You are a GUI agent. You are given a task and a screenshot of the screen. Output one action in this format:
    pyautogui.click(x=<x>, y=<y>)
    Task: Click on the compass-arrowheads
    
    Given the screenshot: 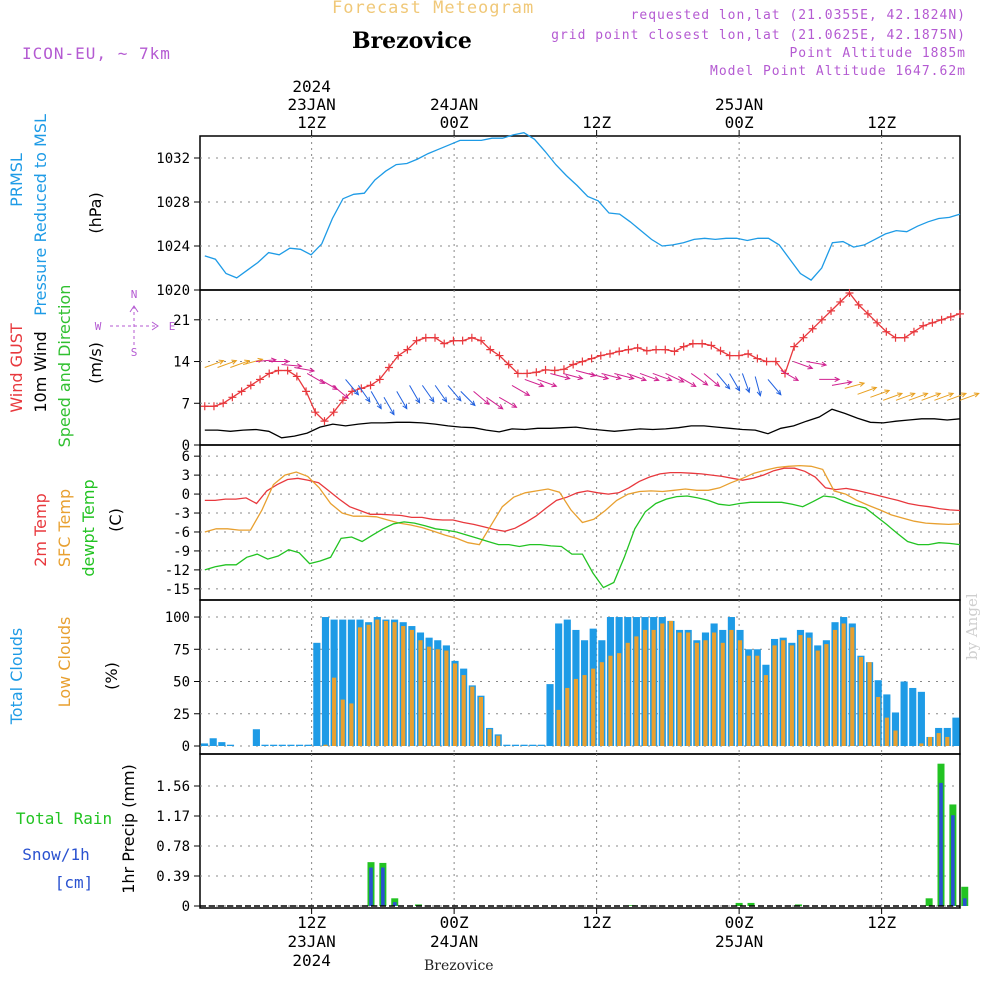 What is the action you would take?
    pyautogui.click(x=144, y=318)
    